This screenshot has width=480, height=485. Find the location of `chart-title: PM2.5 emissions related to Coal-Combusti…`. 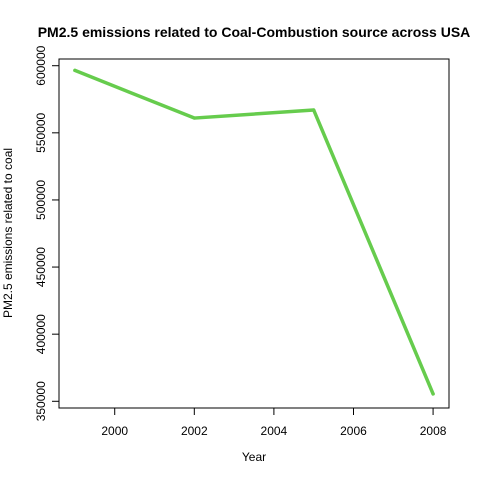

chart-title: PM2.5 emissions related to Coal-Combusti… is located at coordinates (254, 32).